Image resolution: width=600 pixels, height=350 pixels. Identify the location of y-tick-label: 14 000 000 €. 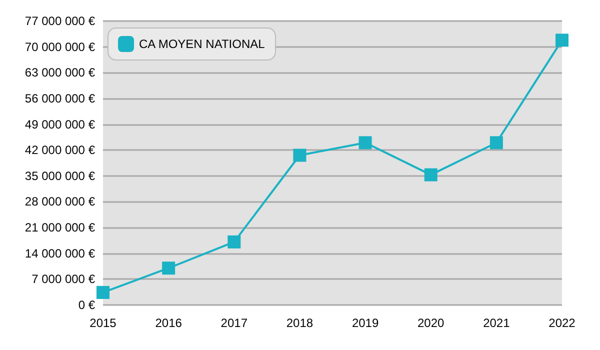
(60, 253).